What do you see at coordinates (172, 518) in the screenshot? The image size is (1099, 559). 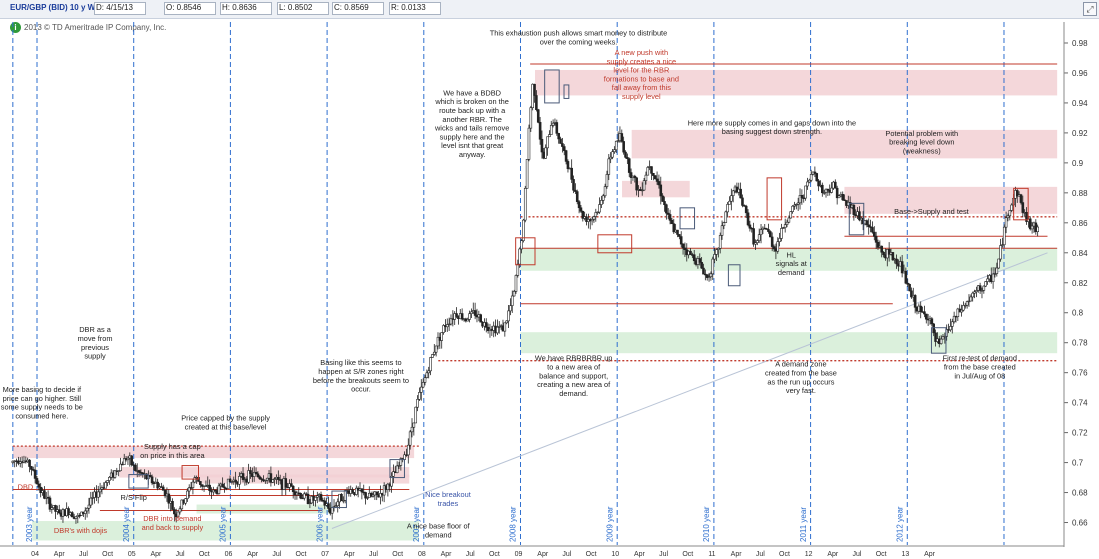 I see `annotation-line: DBR into demand` at bounding box center [172, 518].